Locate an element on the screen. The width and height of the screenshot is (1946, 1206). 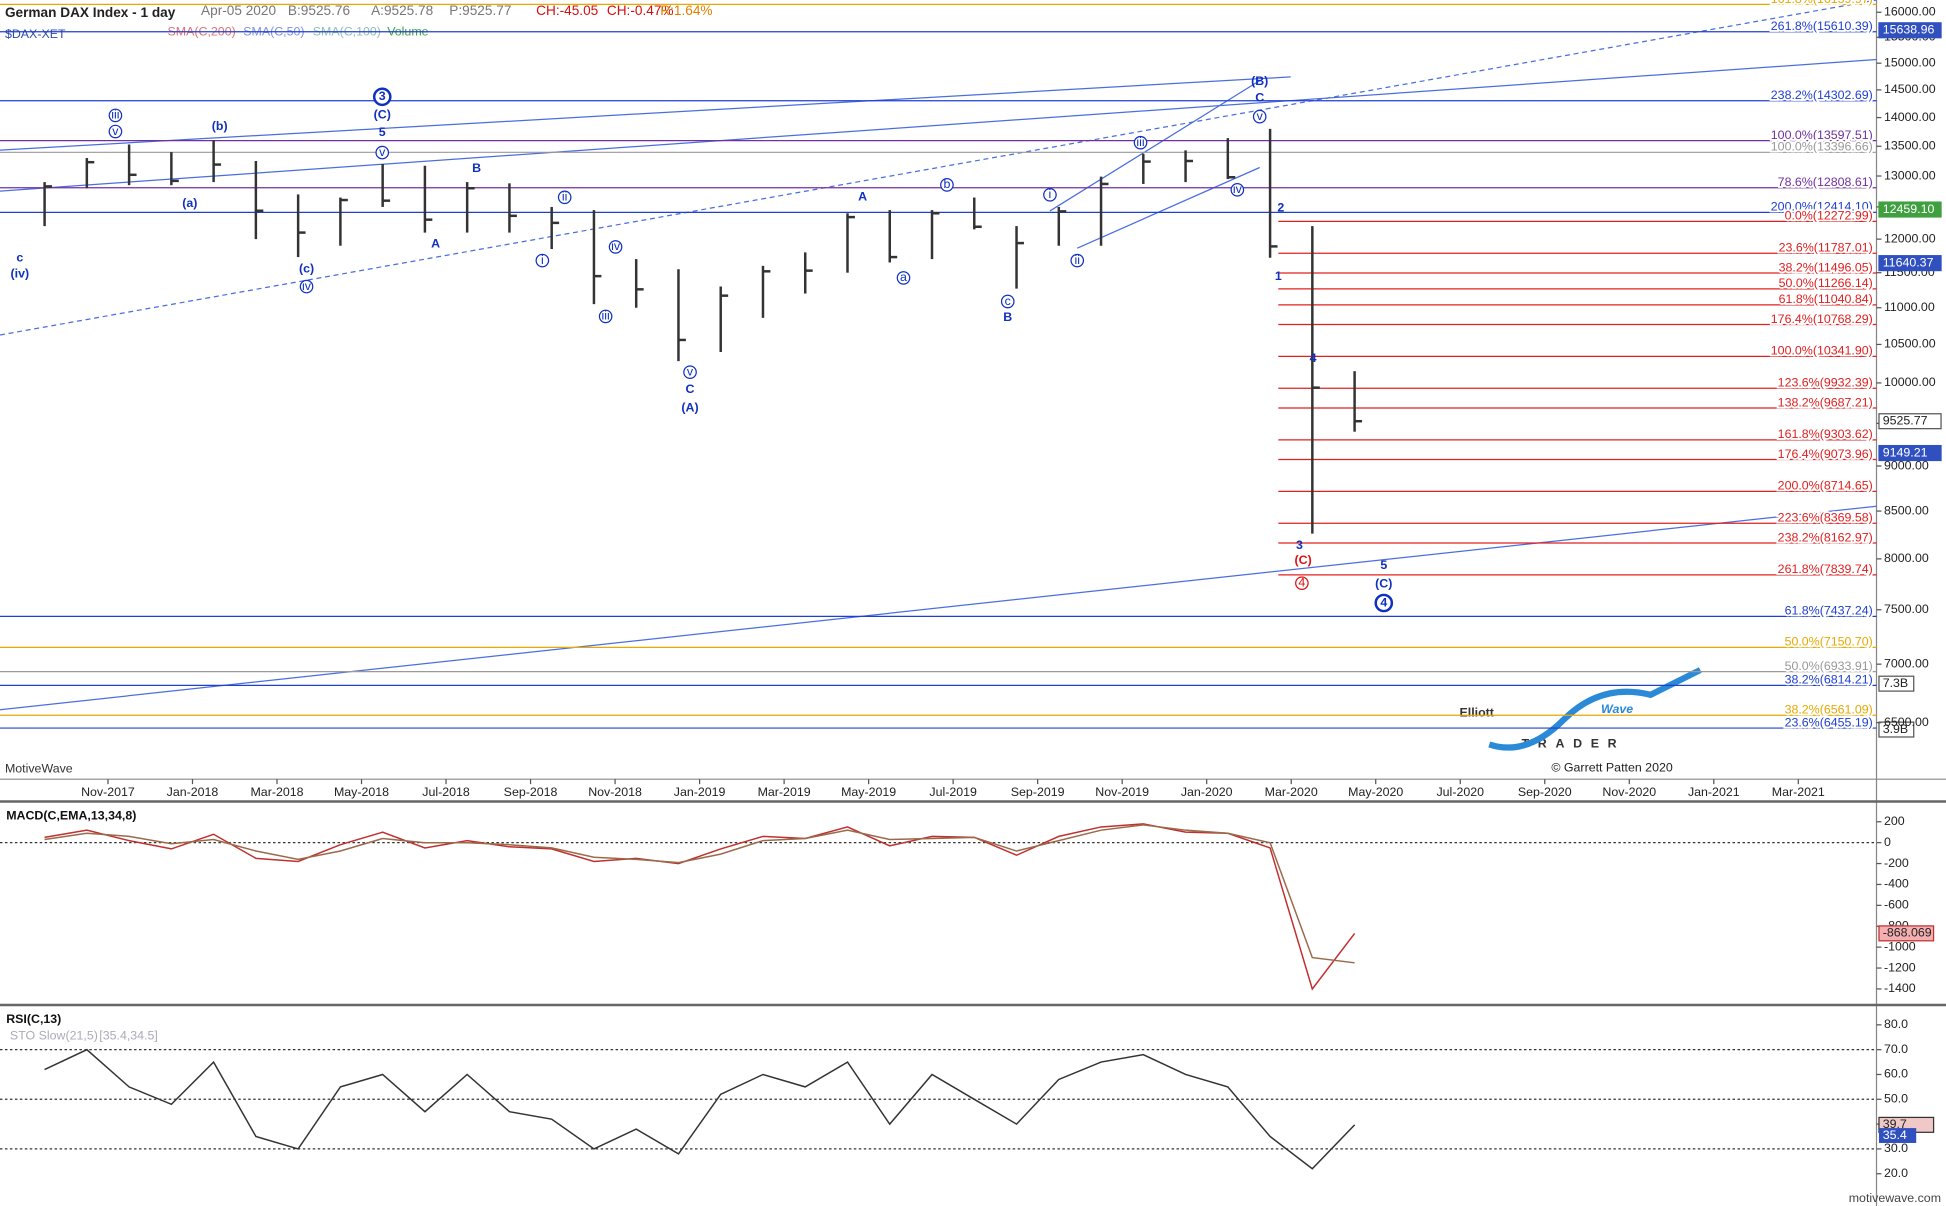
wave-label: 5 is located at coordinates (382, 132).